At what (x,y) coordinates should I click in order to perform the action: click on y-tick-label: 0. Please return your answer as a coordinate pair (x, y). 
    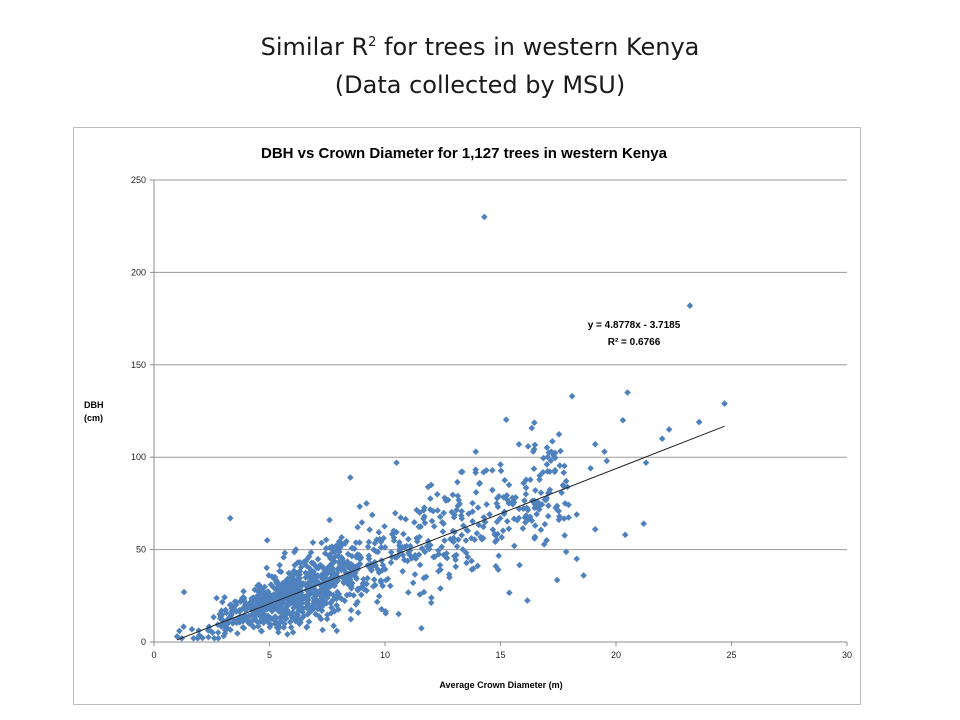
    Looking at the image, I should click on (143, 642).